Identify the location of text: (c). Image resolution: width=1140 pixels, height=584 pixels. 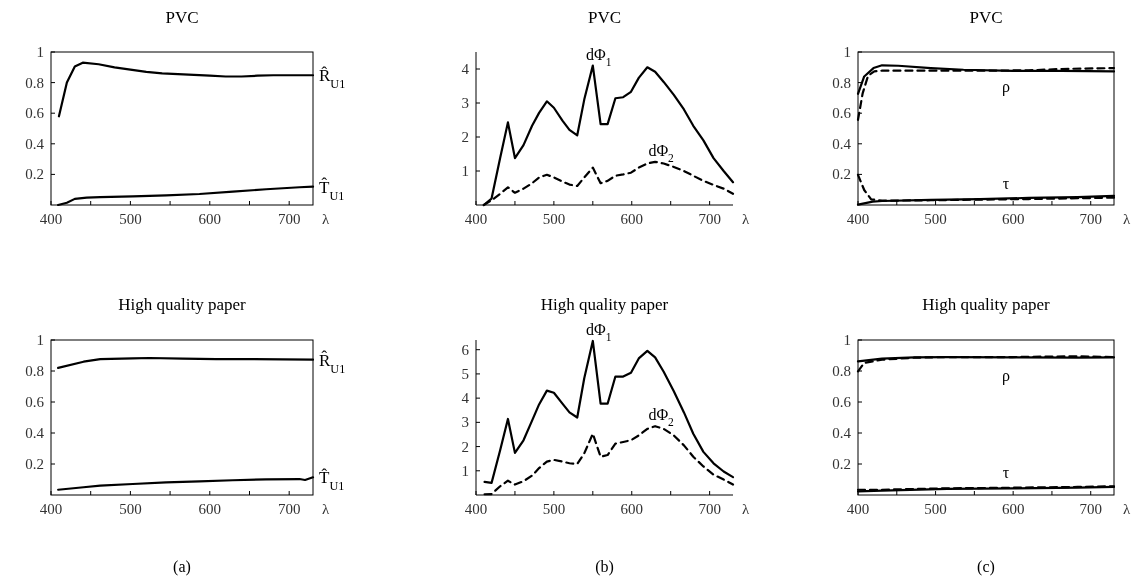
(986, 567).